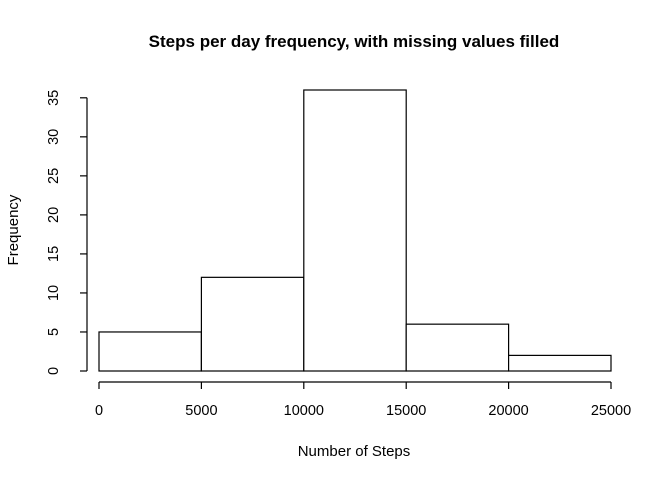  I want to click on y-tick-label-7: 35, so click(54, 98).